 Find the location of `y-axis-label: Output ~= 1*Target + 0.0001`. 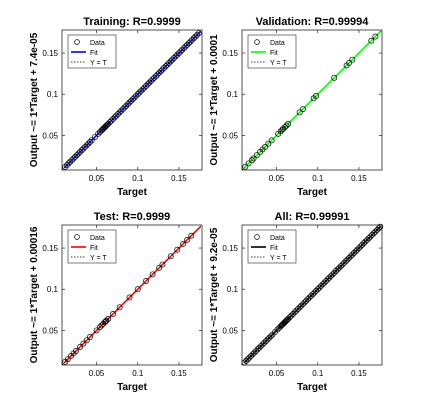

y-axis-label: Output ~= 1*Target + 0.0001 is located at coordinates (214, 100).